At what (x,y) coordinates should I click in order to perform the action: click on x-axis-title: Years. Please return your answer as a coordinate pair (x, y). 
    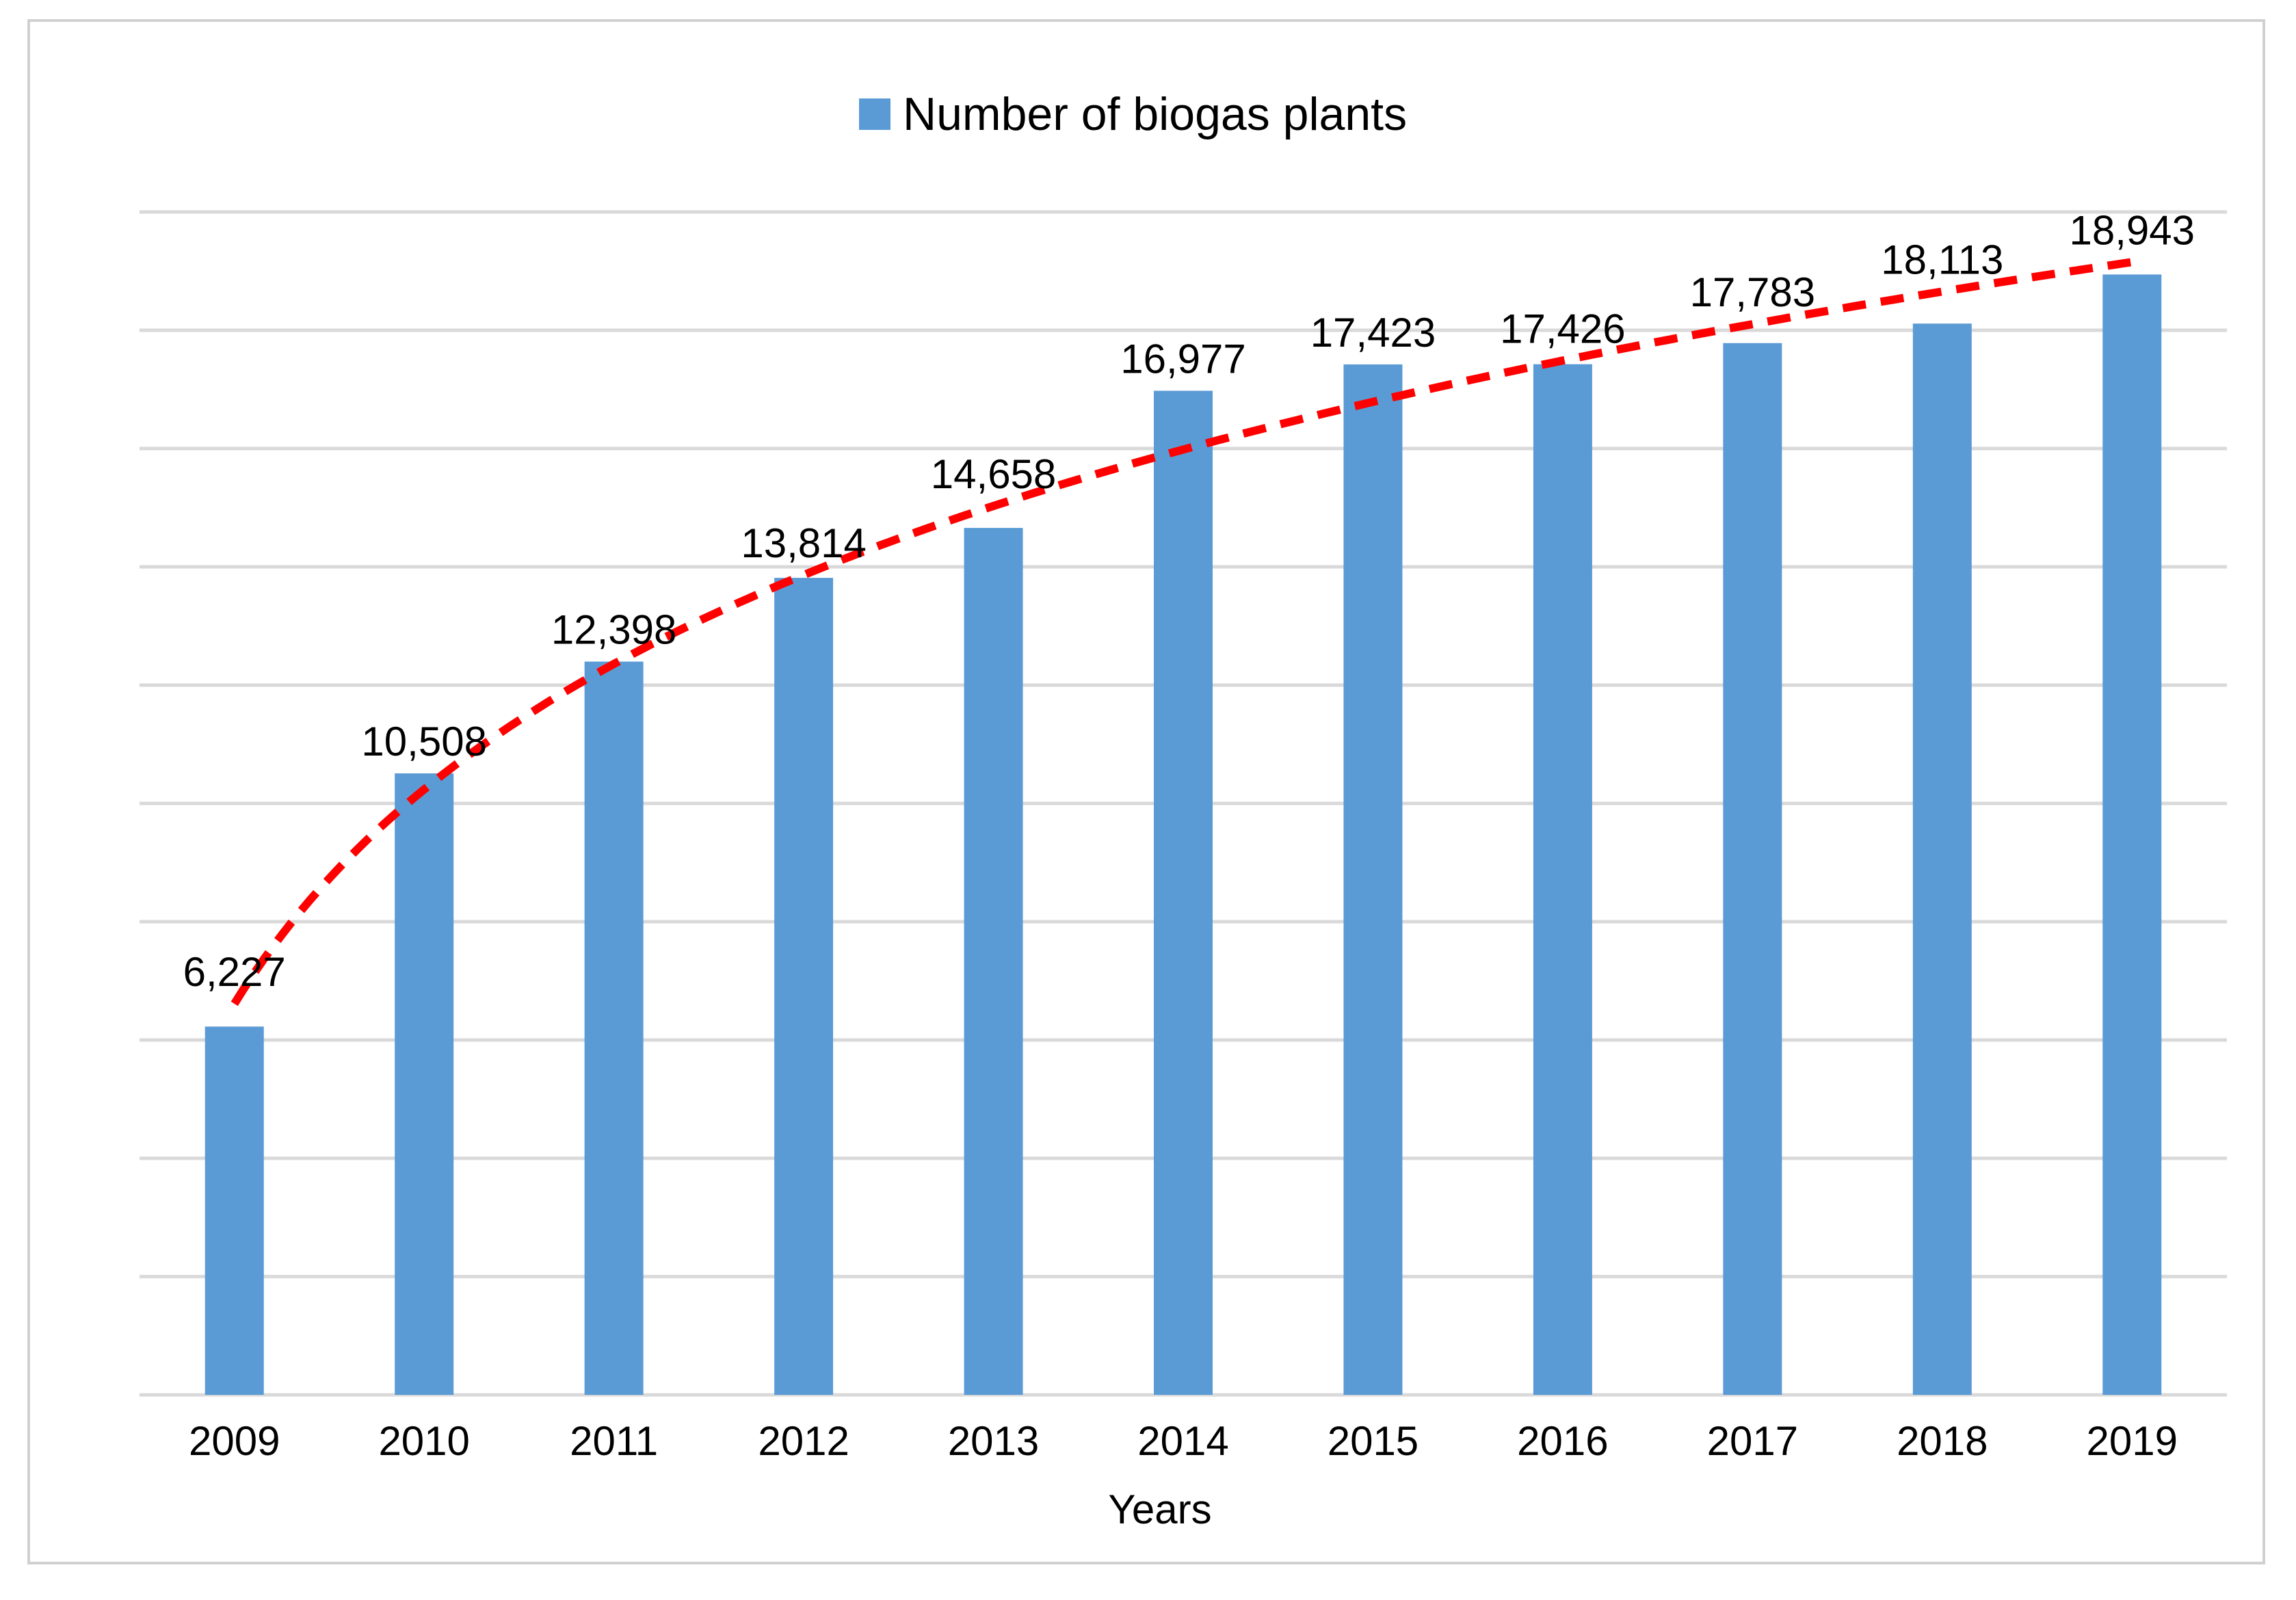
    Looking at the image, I should click on (1159, 1509).